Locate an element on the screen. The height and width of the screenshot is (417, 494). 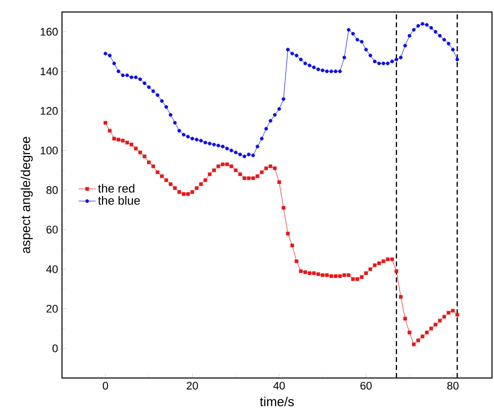
legend-label: the red is located at coordinates (116, 188).